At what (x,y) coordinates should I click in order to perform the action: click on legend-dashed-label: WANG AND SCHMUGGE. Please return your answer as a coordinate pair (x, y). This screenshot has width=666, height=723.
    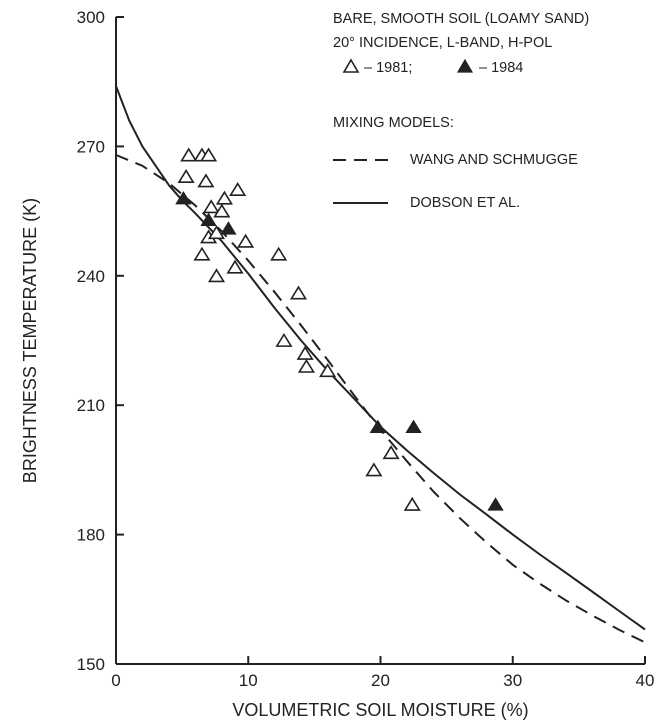
    Looking at the image, I should click on (494, 160).